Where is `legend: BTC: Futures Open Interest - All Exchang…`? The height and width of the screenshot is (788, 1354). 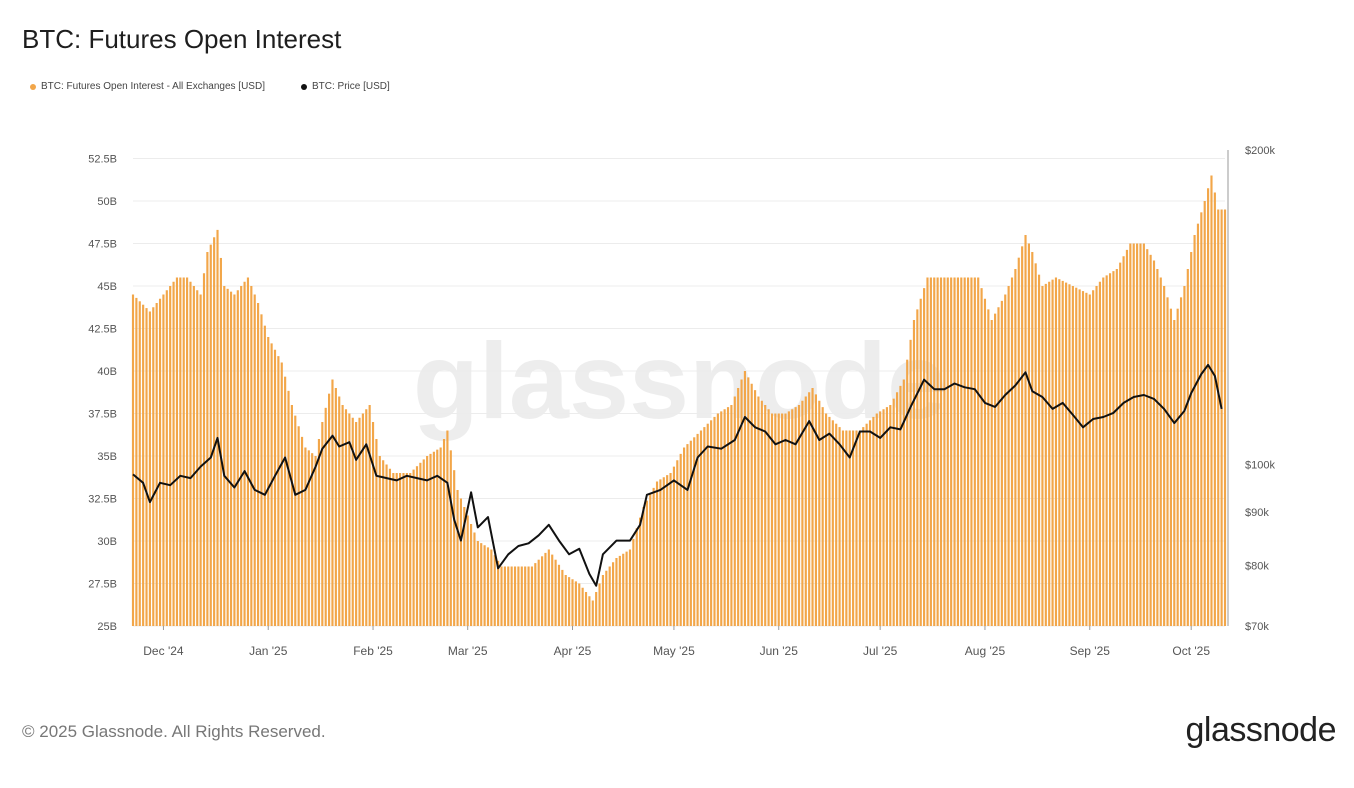
legend: BTC: Futures Open Interest - All Exchang… is located at coordinates (210, 86).